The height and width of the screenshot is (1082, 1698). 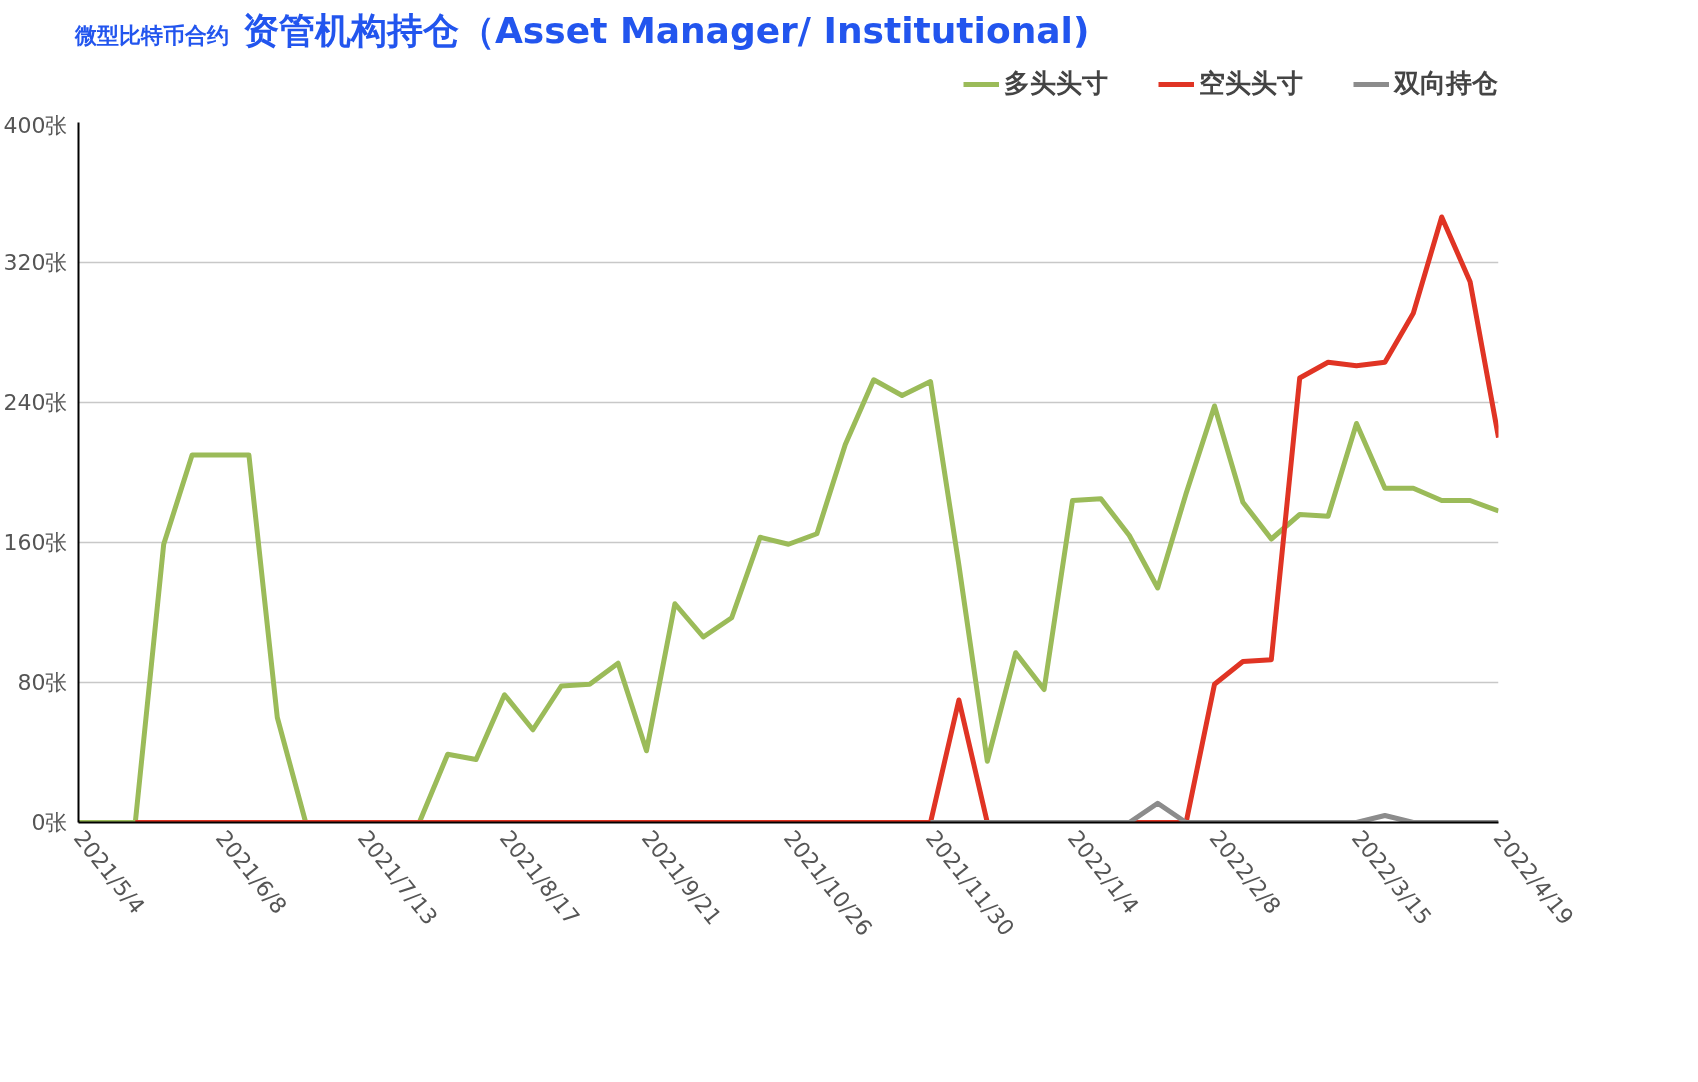 I want to click on y-tick-label: 320张, so click(x=35, y=262).